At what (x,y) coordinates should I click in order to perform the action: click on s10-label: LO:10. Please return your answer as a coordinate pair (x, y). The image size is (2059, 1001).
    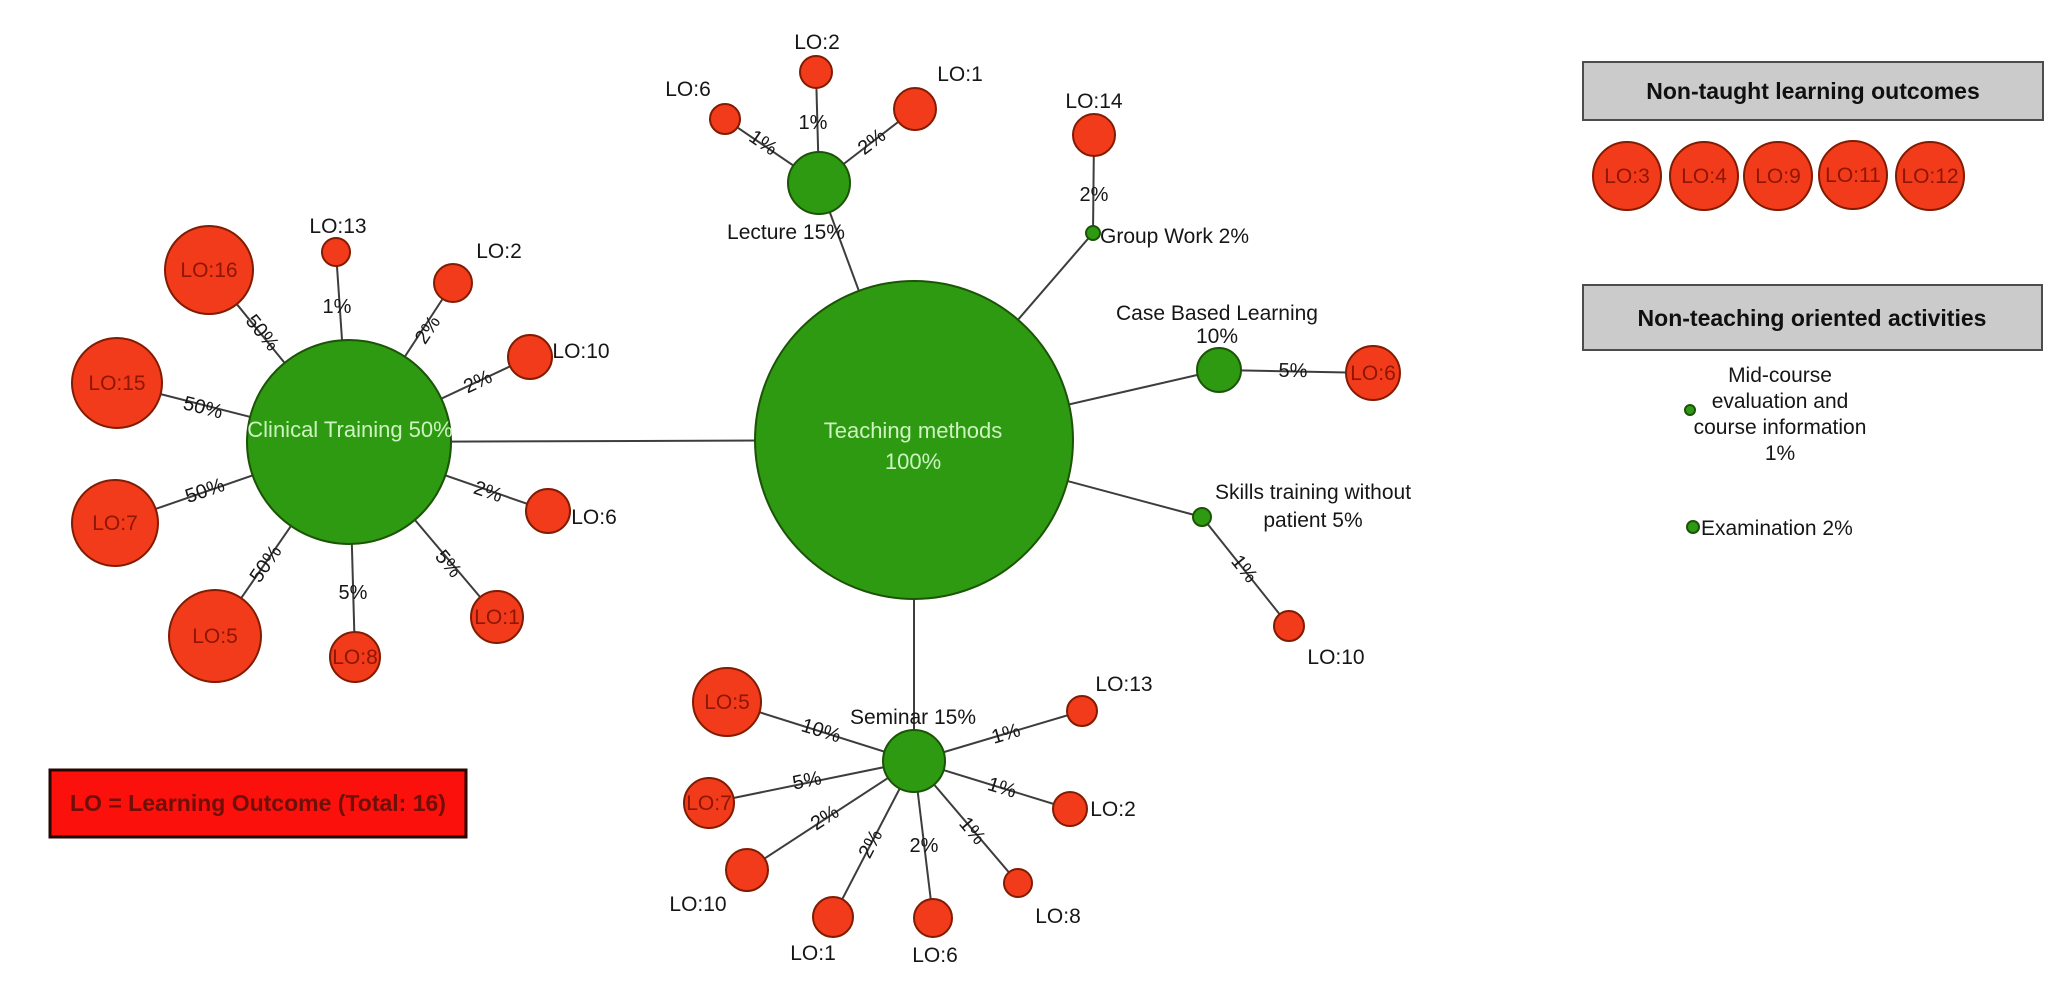
    Looking at the image, I should click on (1335, 657).